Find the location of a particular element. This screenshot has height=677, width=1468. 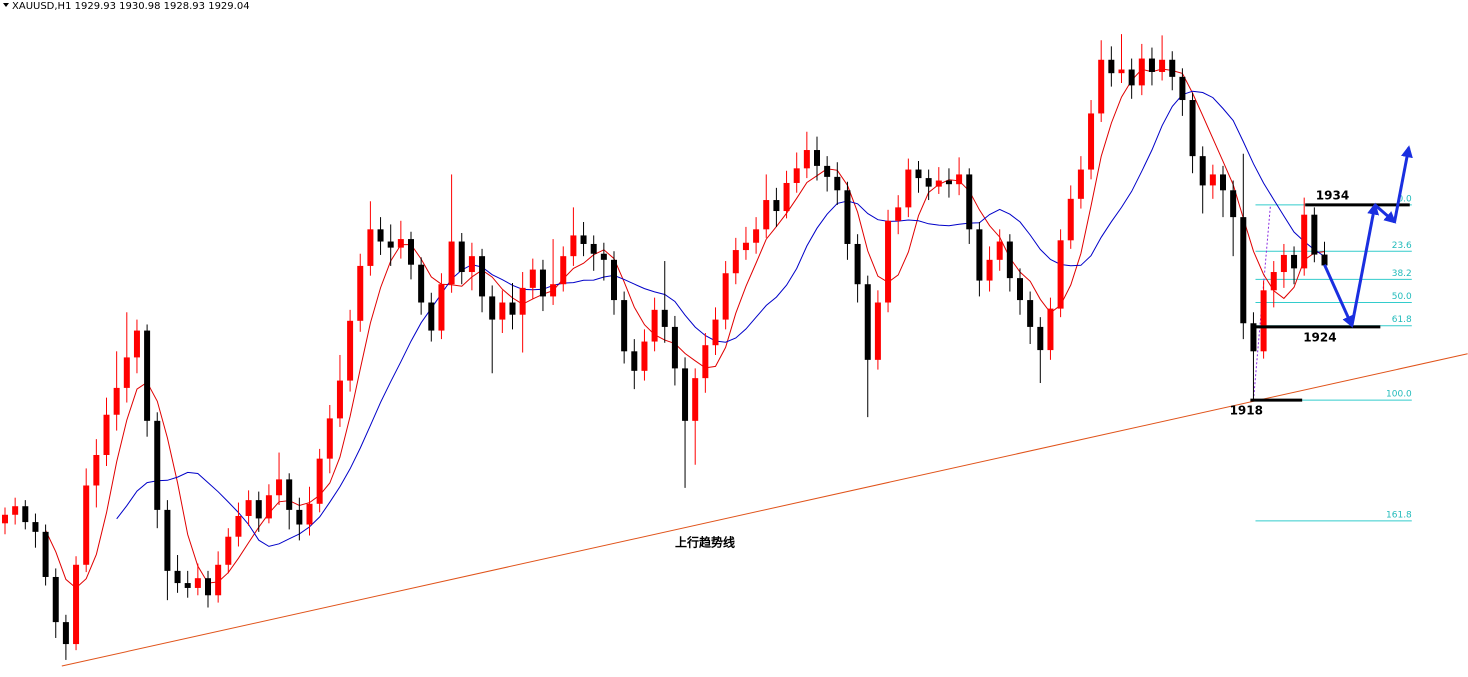

trendline-label: 上行趋势线 is located at coordinates (705, 542).